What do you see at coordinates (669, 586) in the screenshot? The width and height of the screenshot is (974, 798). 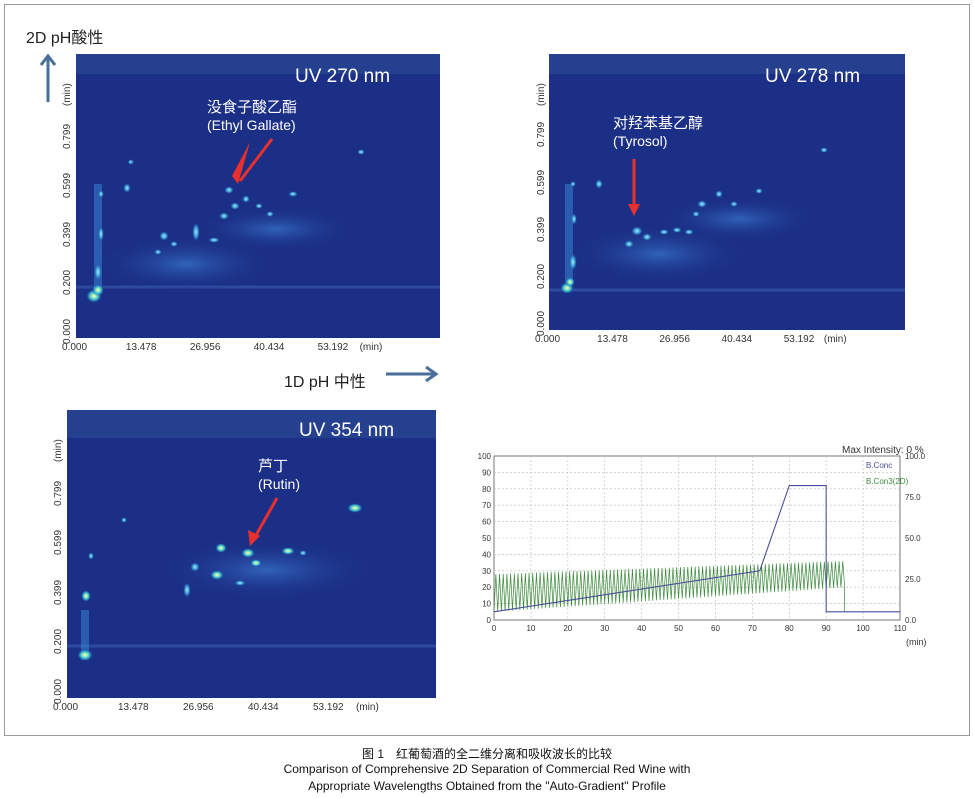 I see `series-b-con3-2d` at bounding box center [669, 586].